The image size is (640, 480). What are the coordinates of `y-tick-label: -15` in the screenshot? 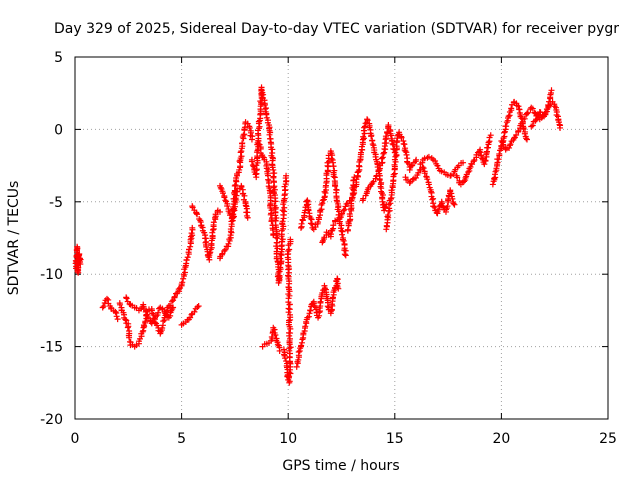 It's located at (51, 348).